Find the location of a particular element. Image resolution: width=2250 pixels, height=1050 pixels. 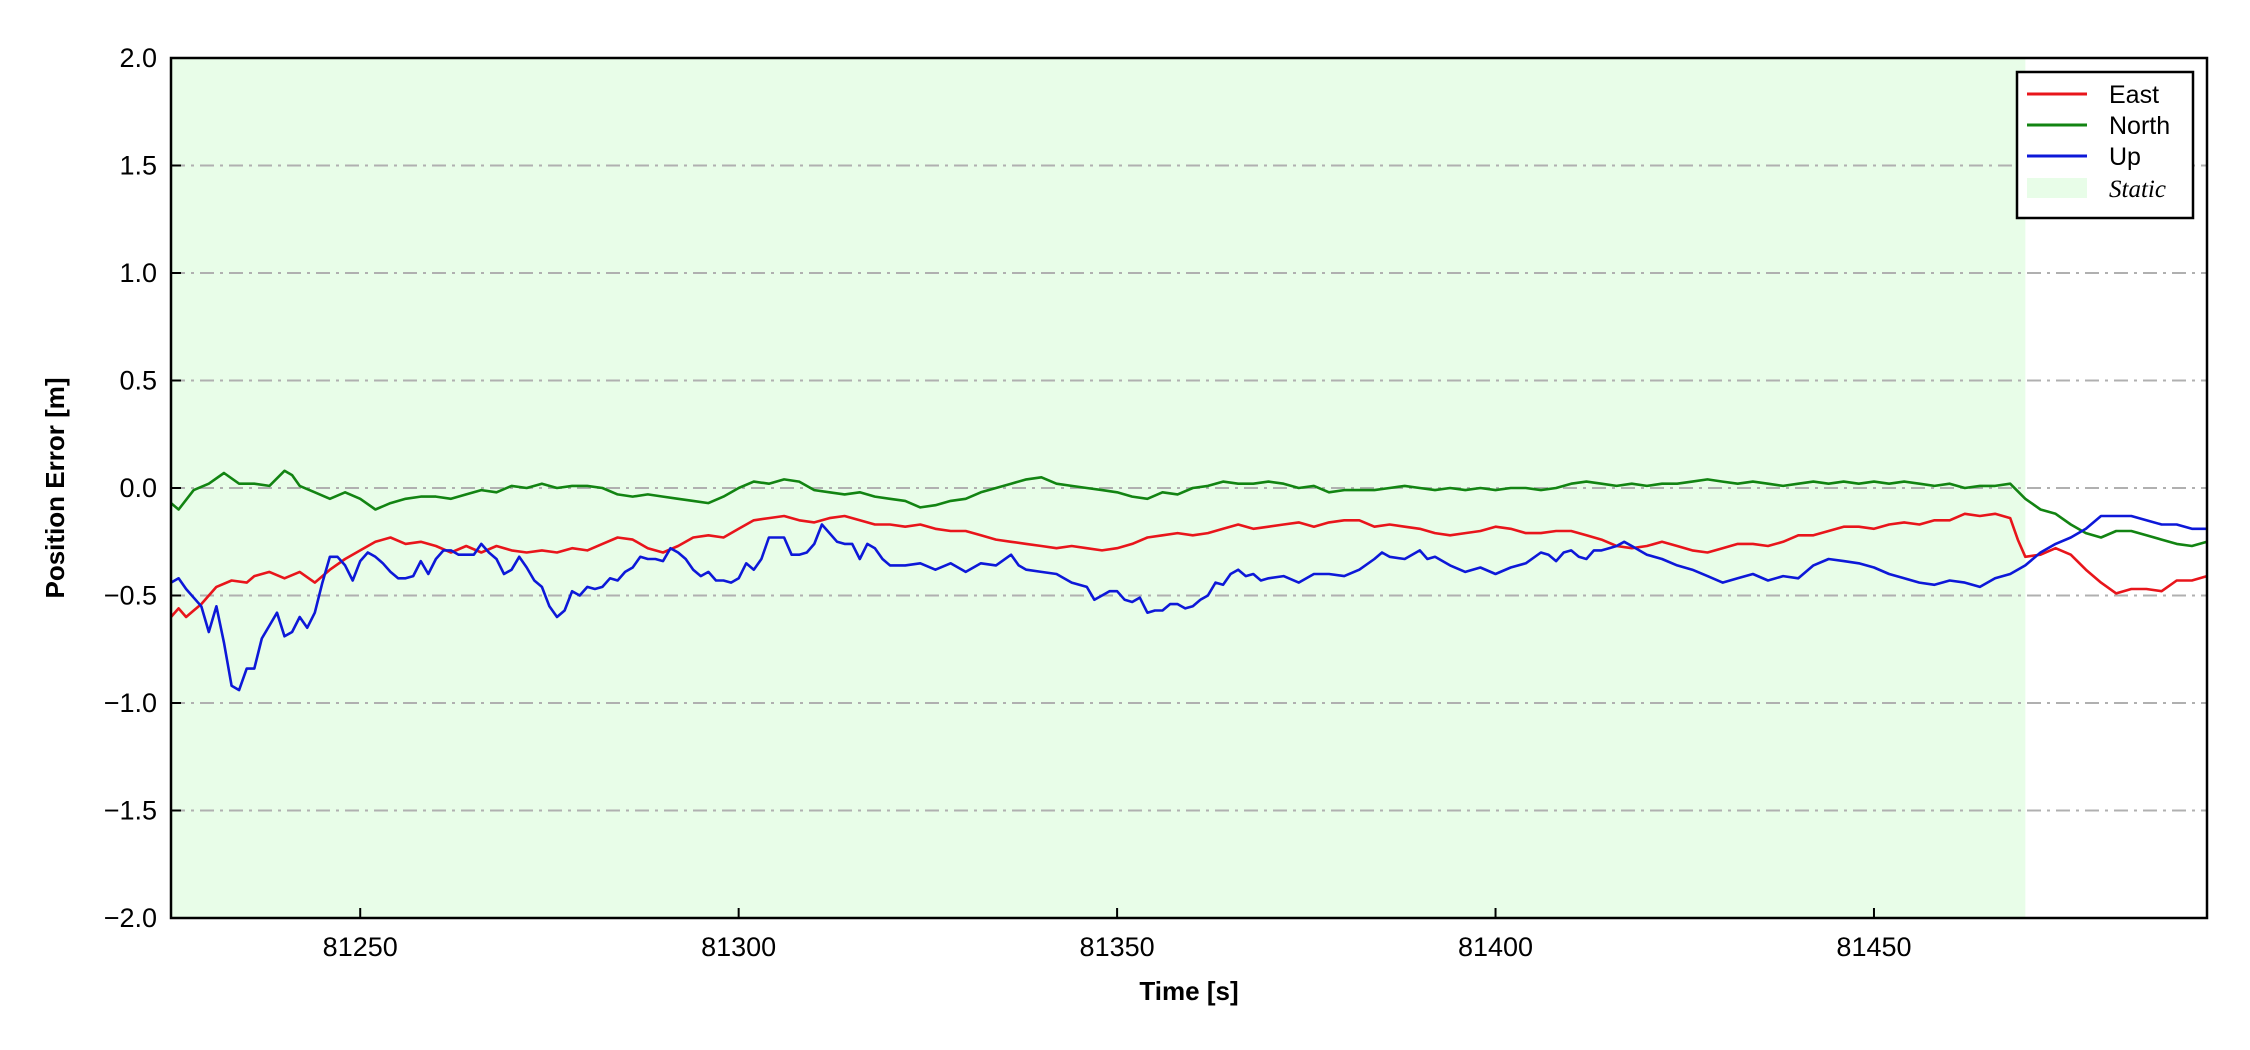

legend-label-north: North is located at coordinates (2139, 126).